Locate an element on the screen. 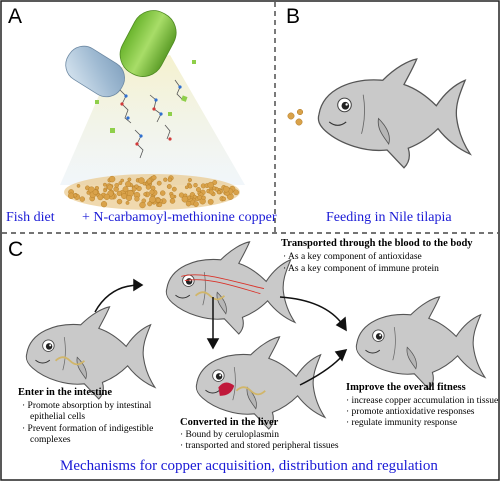 Image resolution: width=500 pixels, height=481 pixels. floating-particles is located at coordinates (145, 96).